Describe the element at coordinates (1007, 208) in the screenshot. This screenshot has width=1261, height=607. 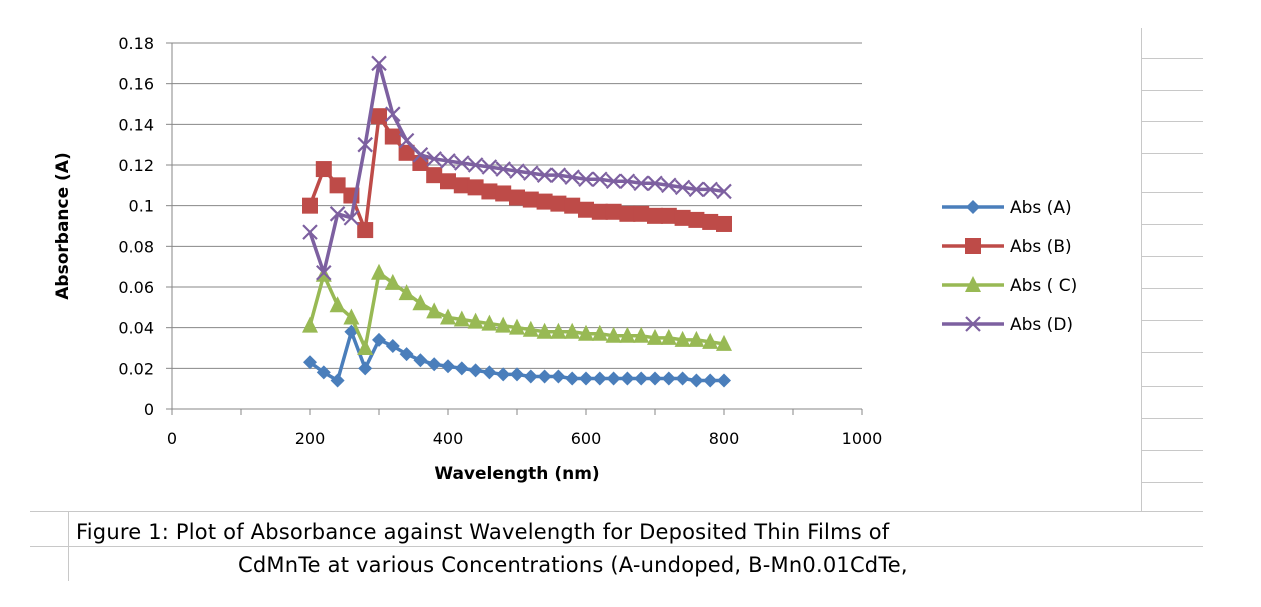
I see `legend-item: Abs (A)` at that location.